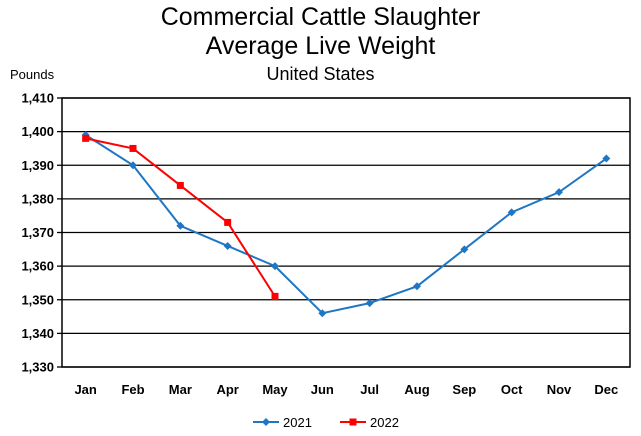 The height and width of the screenshot is (436, 641). What do you see at coordinates (37, 165) in the screenshot?
I see `y-tick-label: 1,390` at bounding box center [37, 165].